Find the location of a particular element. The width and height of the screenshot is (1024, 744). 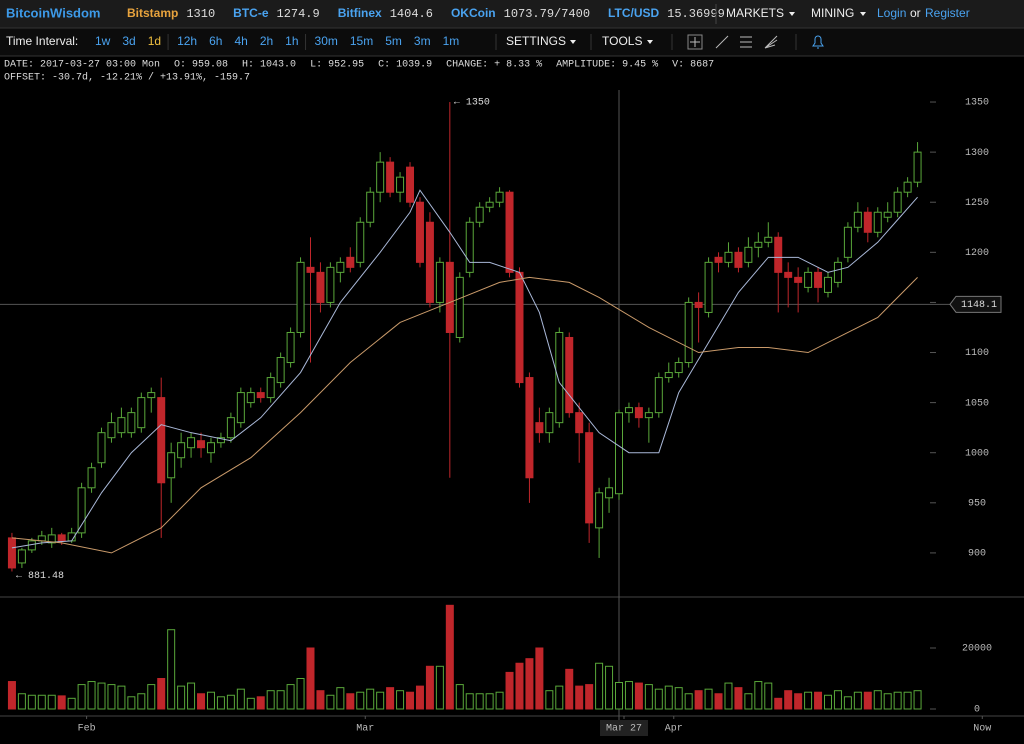

y2-tick-label: 0 is located at coordinates (977, 710).